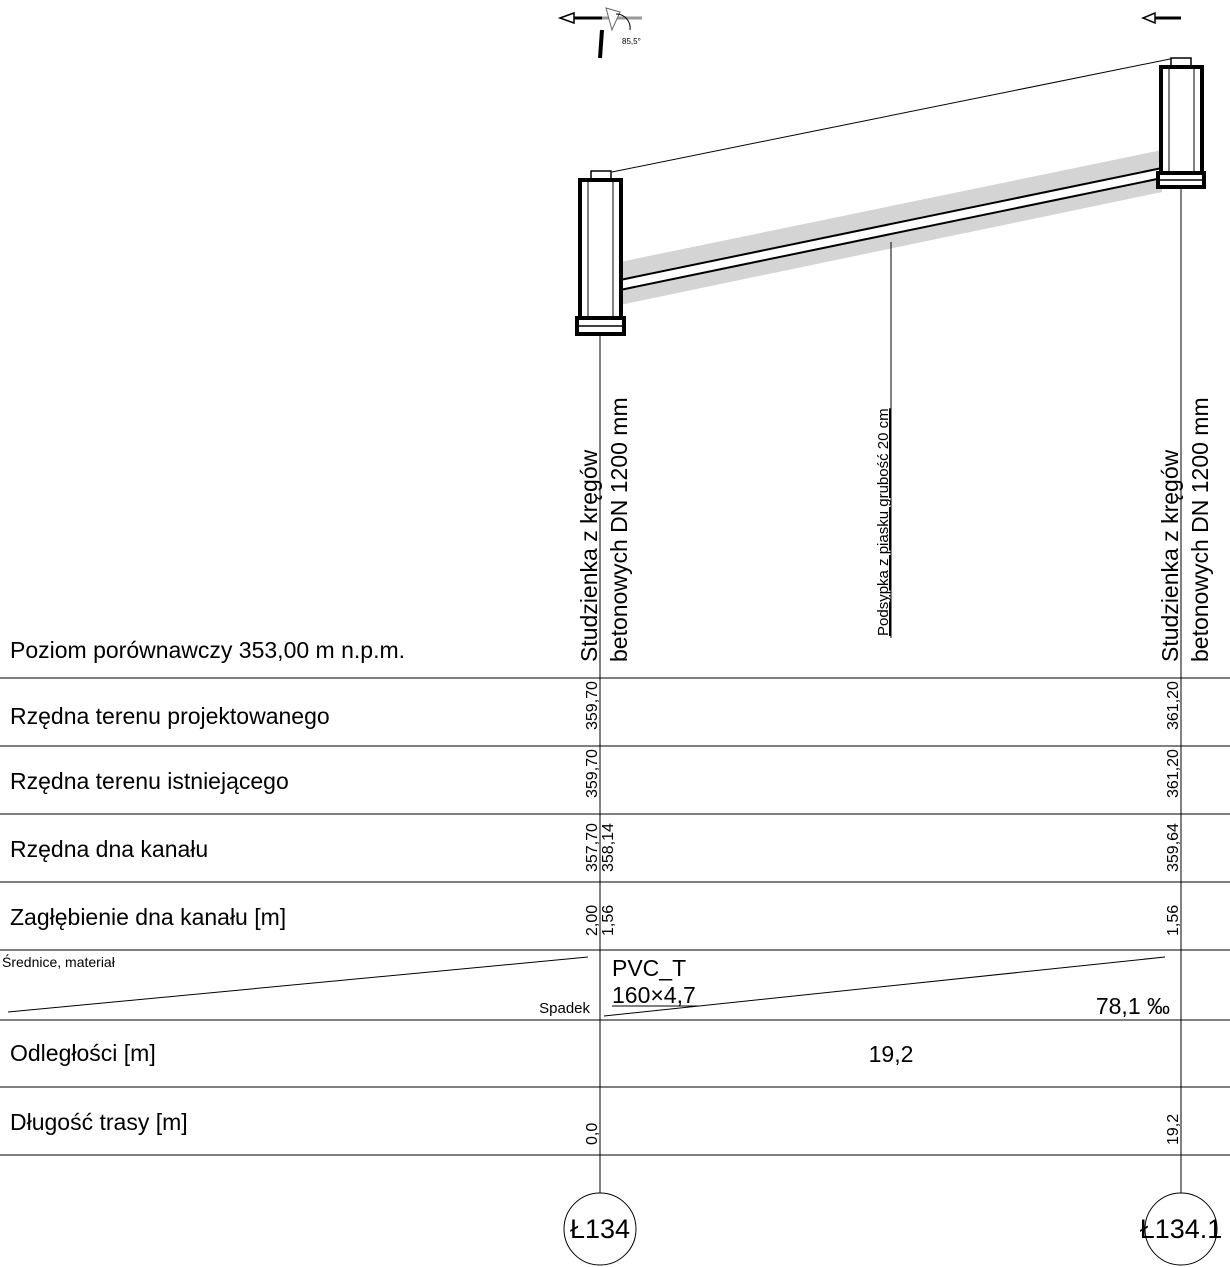 Image resolution: width=1230 pixels, height=1267 pixels. I want to click on direction-arrow-left: 85,5°, so click(599, 33).